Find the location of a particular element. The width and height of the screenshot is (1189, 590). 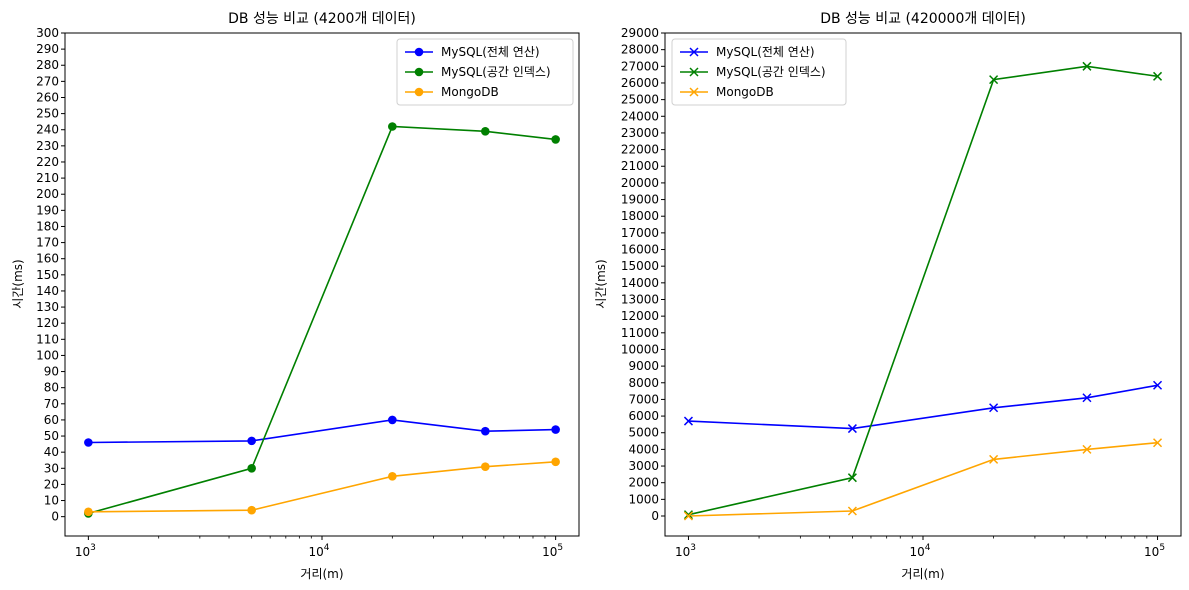

y-tick-label: 27000 is located at coordinates (640, 66).